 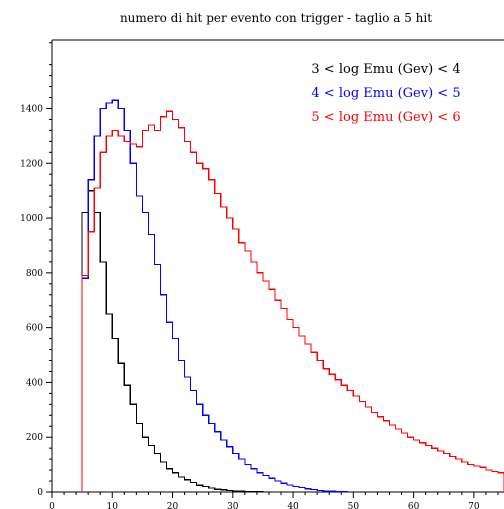 I want to click on x-tick-label: 10, so click(x=113, y=505).